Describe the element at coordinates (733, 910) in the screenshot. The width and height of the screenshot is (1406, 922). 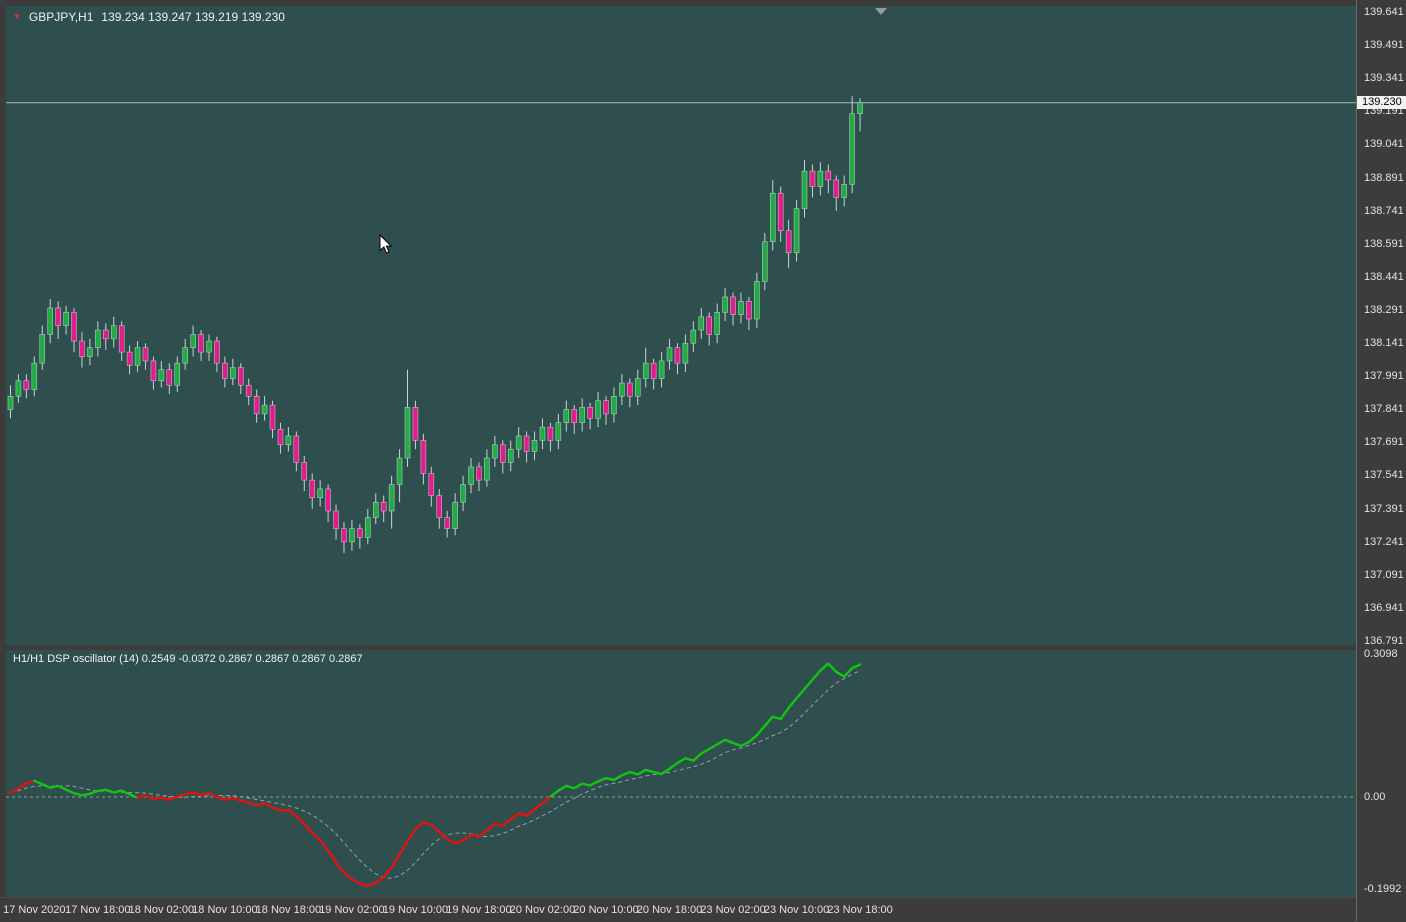
I see `time-tick-label: 23 Nov 02:00` at that location.